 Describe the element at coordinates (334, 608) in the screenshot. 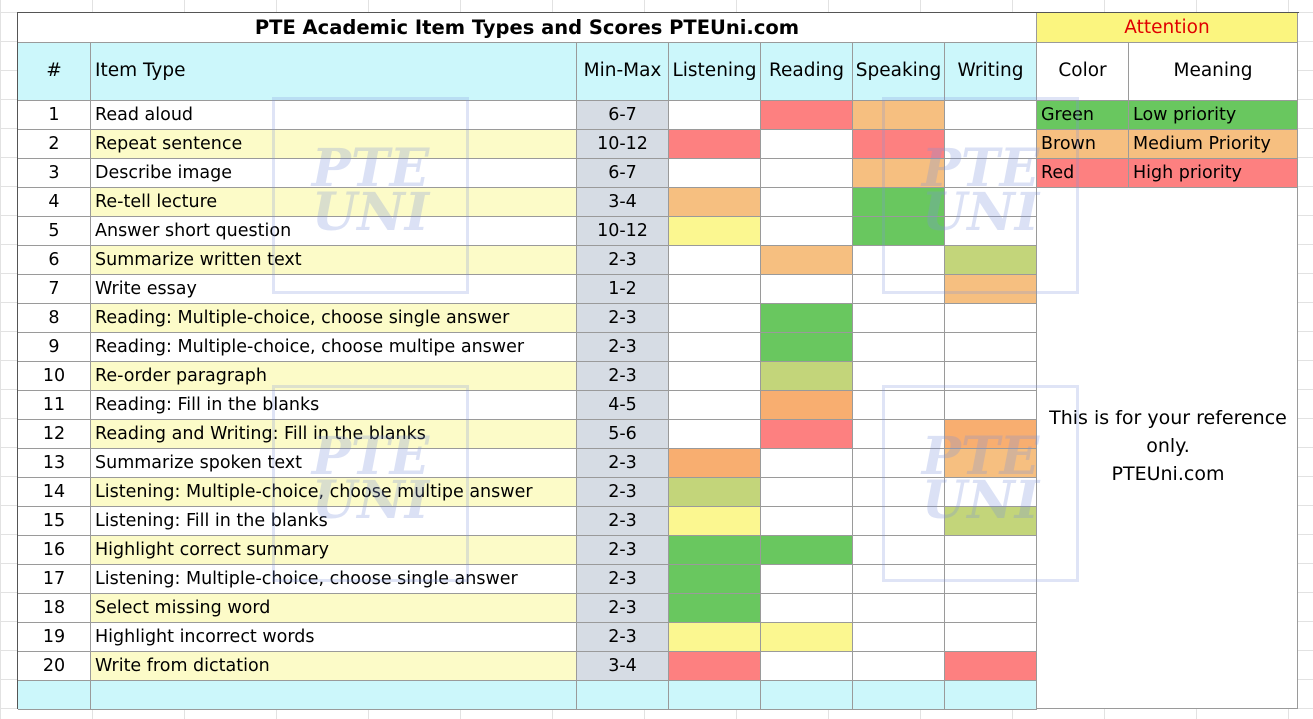

I see `item-type-cell: Select missing word` at that location.